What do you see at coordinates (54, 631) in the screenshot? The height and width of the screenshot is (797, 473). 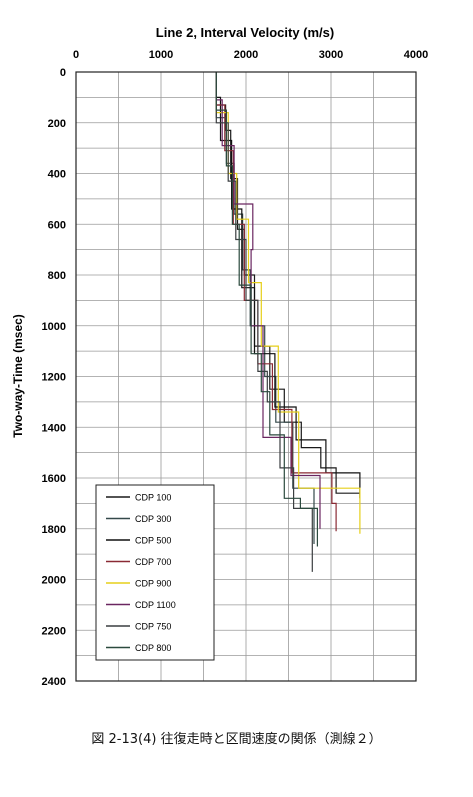 I see `y-tick-label: 2200` at bounding box center [54, 631].